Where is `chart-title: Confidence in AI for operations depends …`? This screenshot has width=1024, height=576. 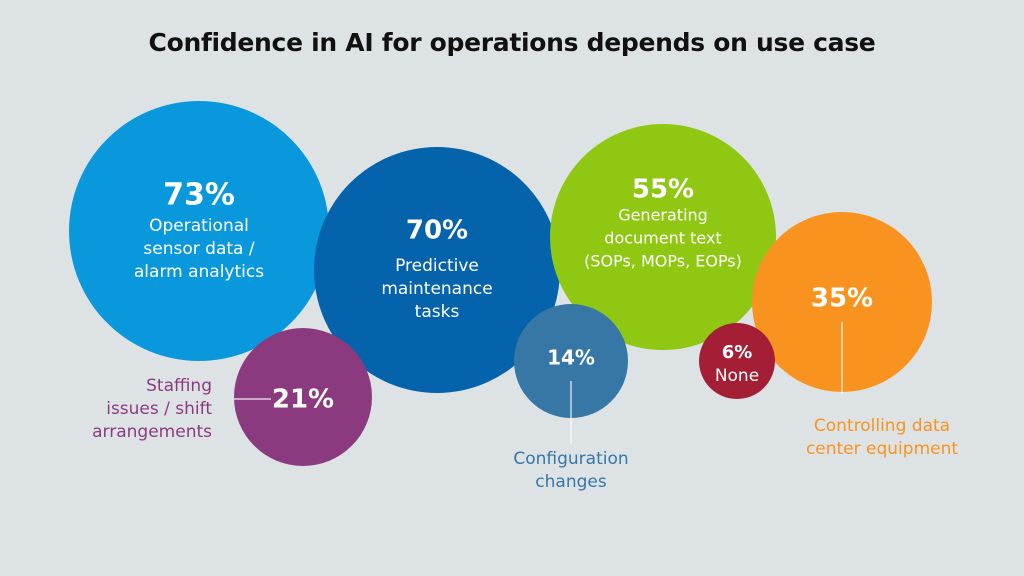 chart-title: Confidence in AI for operations depends … is located at coordinates (512, 42).